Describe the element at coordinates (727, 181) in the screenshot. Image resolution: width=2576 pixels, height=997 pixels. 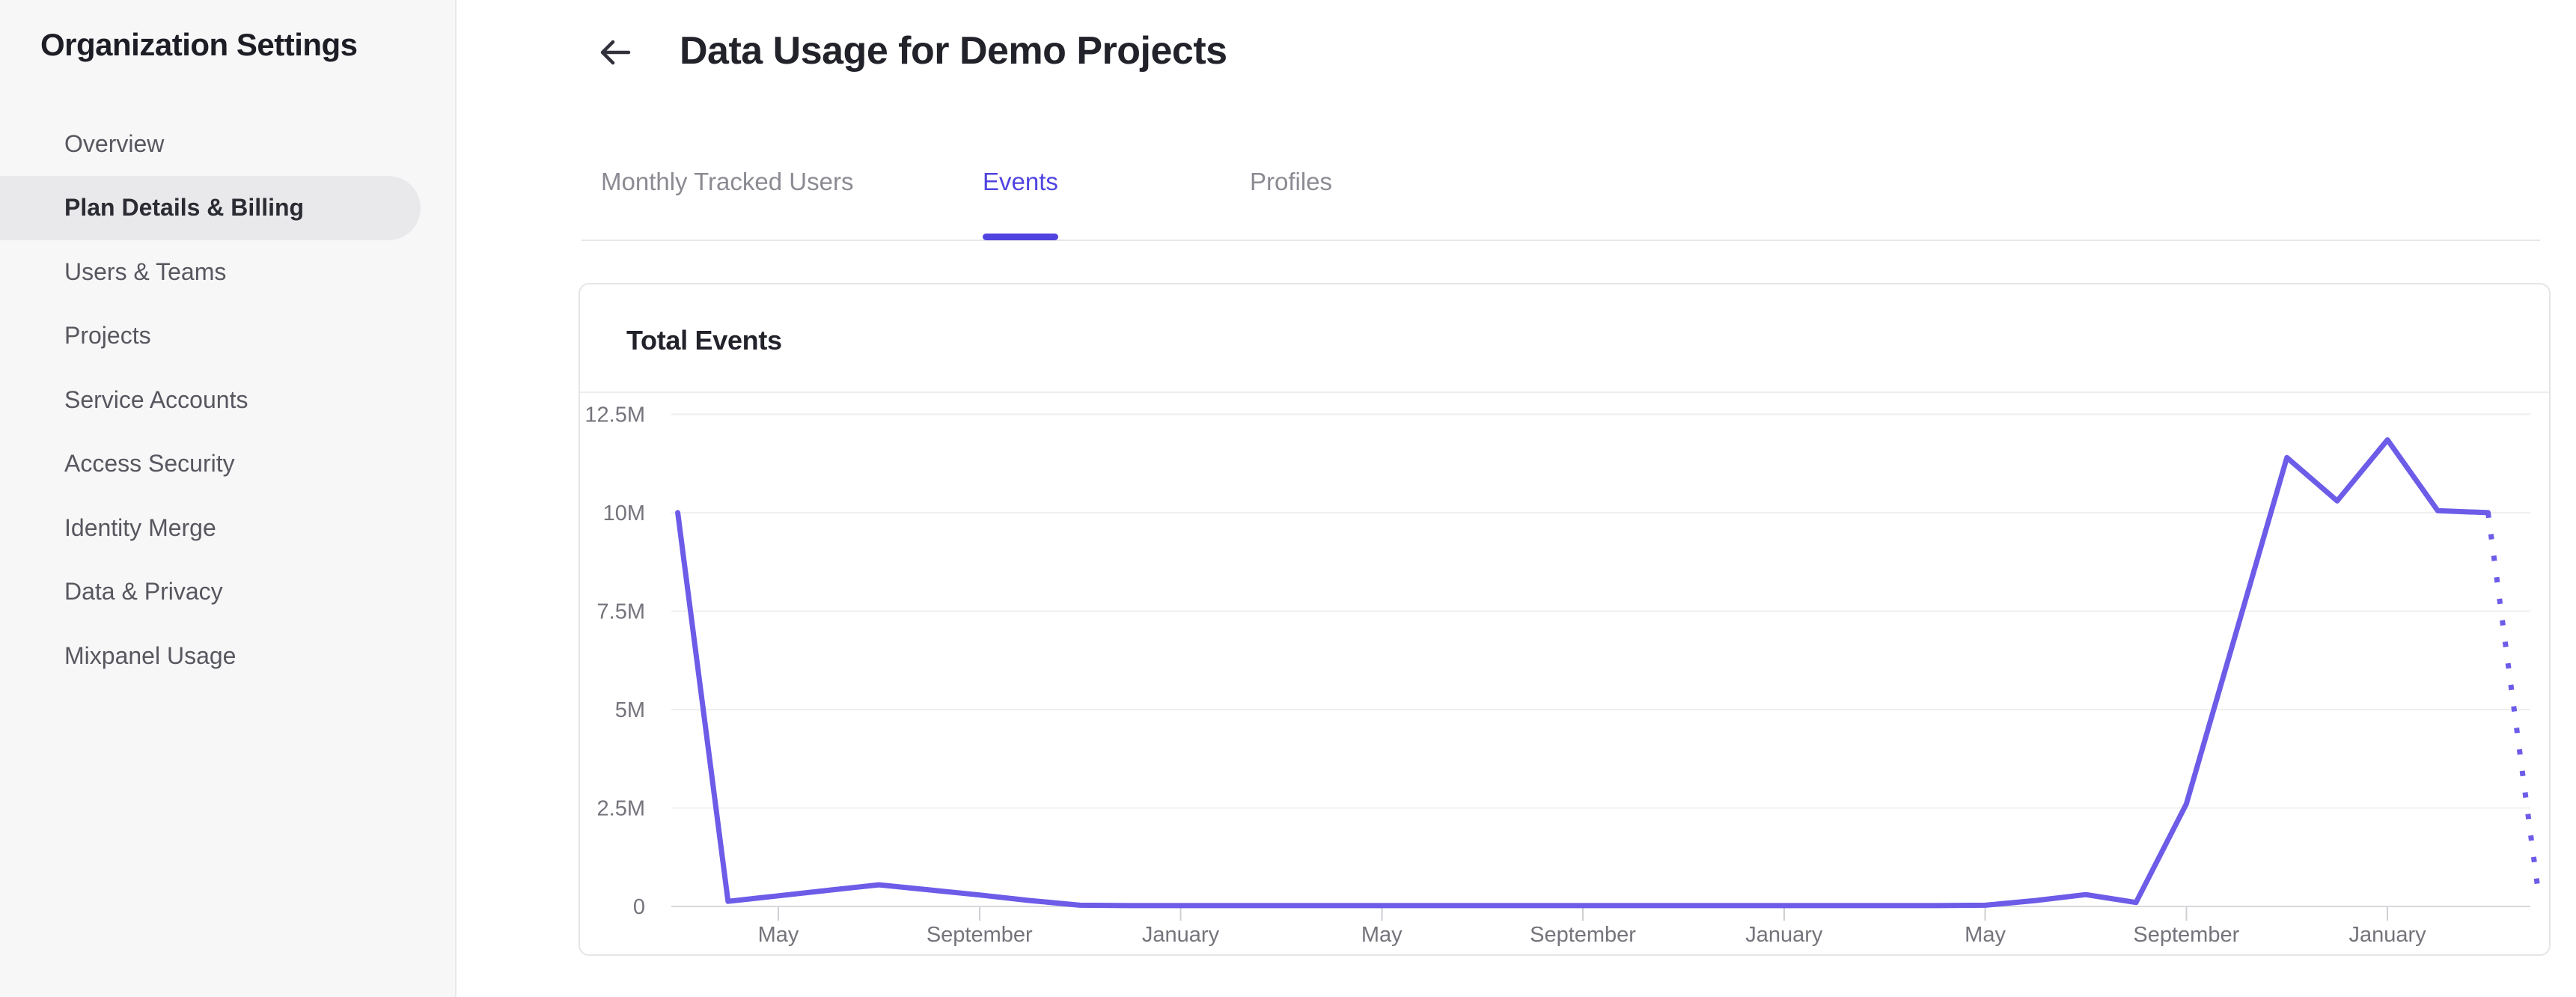
I see `tab-monthly-tracked-users: Monthly Tracked Users` at that location.